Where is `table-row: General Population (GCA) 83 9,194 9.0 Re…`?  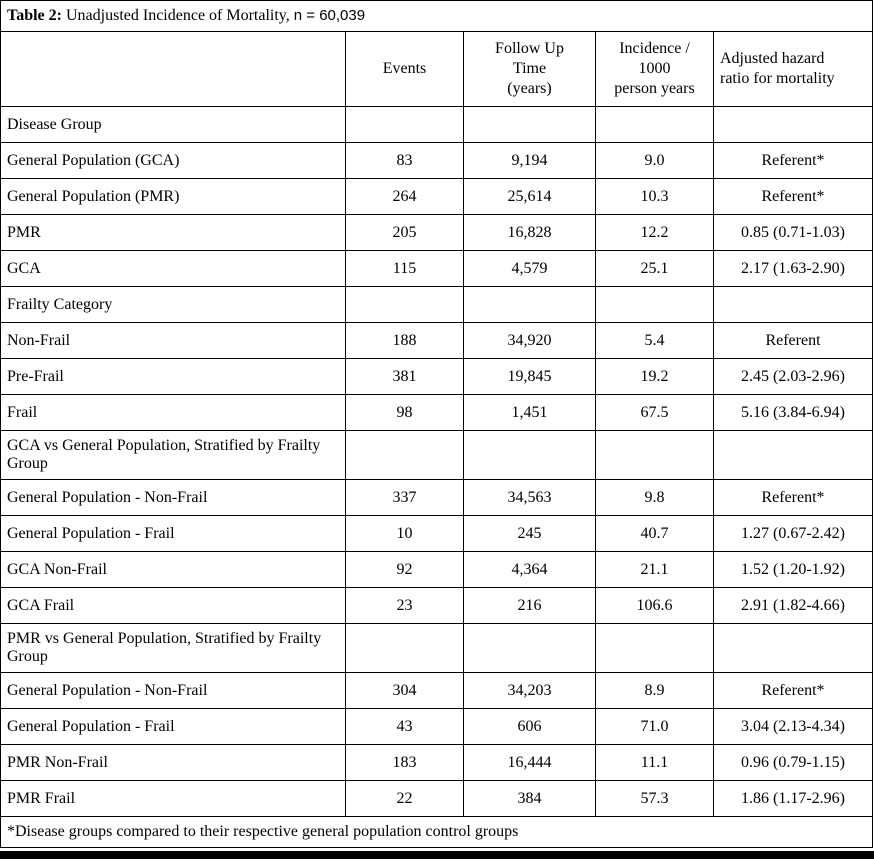
table-row: General Population (GCA) 83 9,194 9.0 Re… is located at coordinates (436, 160).